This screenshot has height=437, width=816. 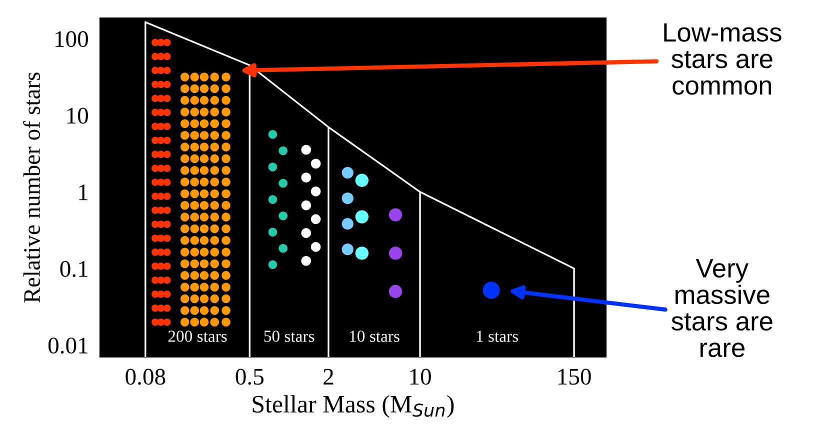 I want to click on x-tick-label: 10, so click(x=420, y=376).